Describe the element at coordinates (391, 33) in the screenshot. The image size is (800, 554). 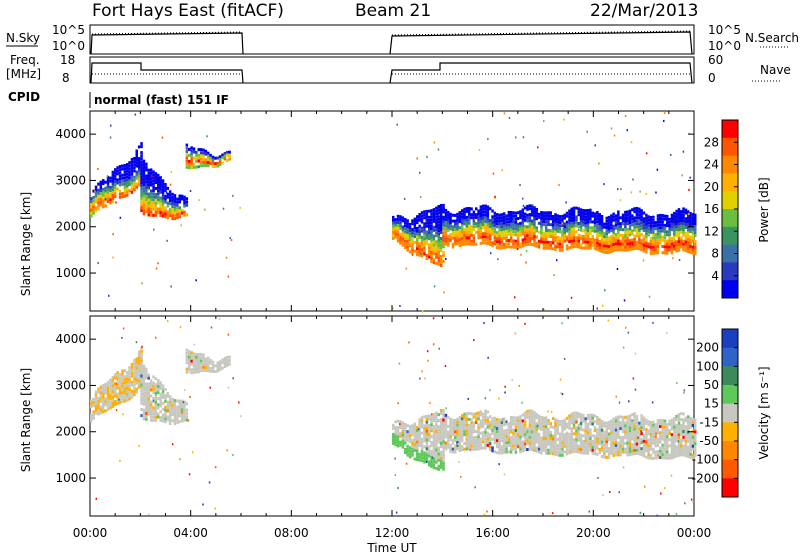
I see `noise-search-trace` at that location.